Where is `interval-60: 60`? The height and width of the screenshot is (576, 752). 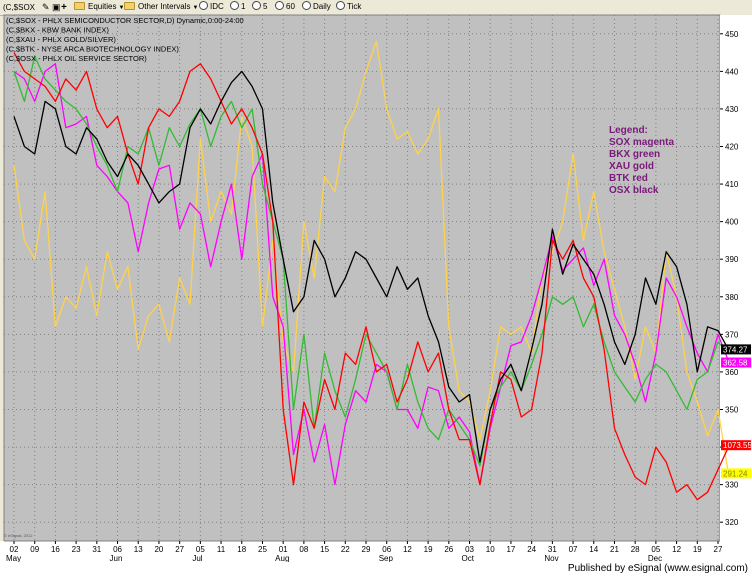 interval-60: 60 is located at coordinates (285, 7).